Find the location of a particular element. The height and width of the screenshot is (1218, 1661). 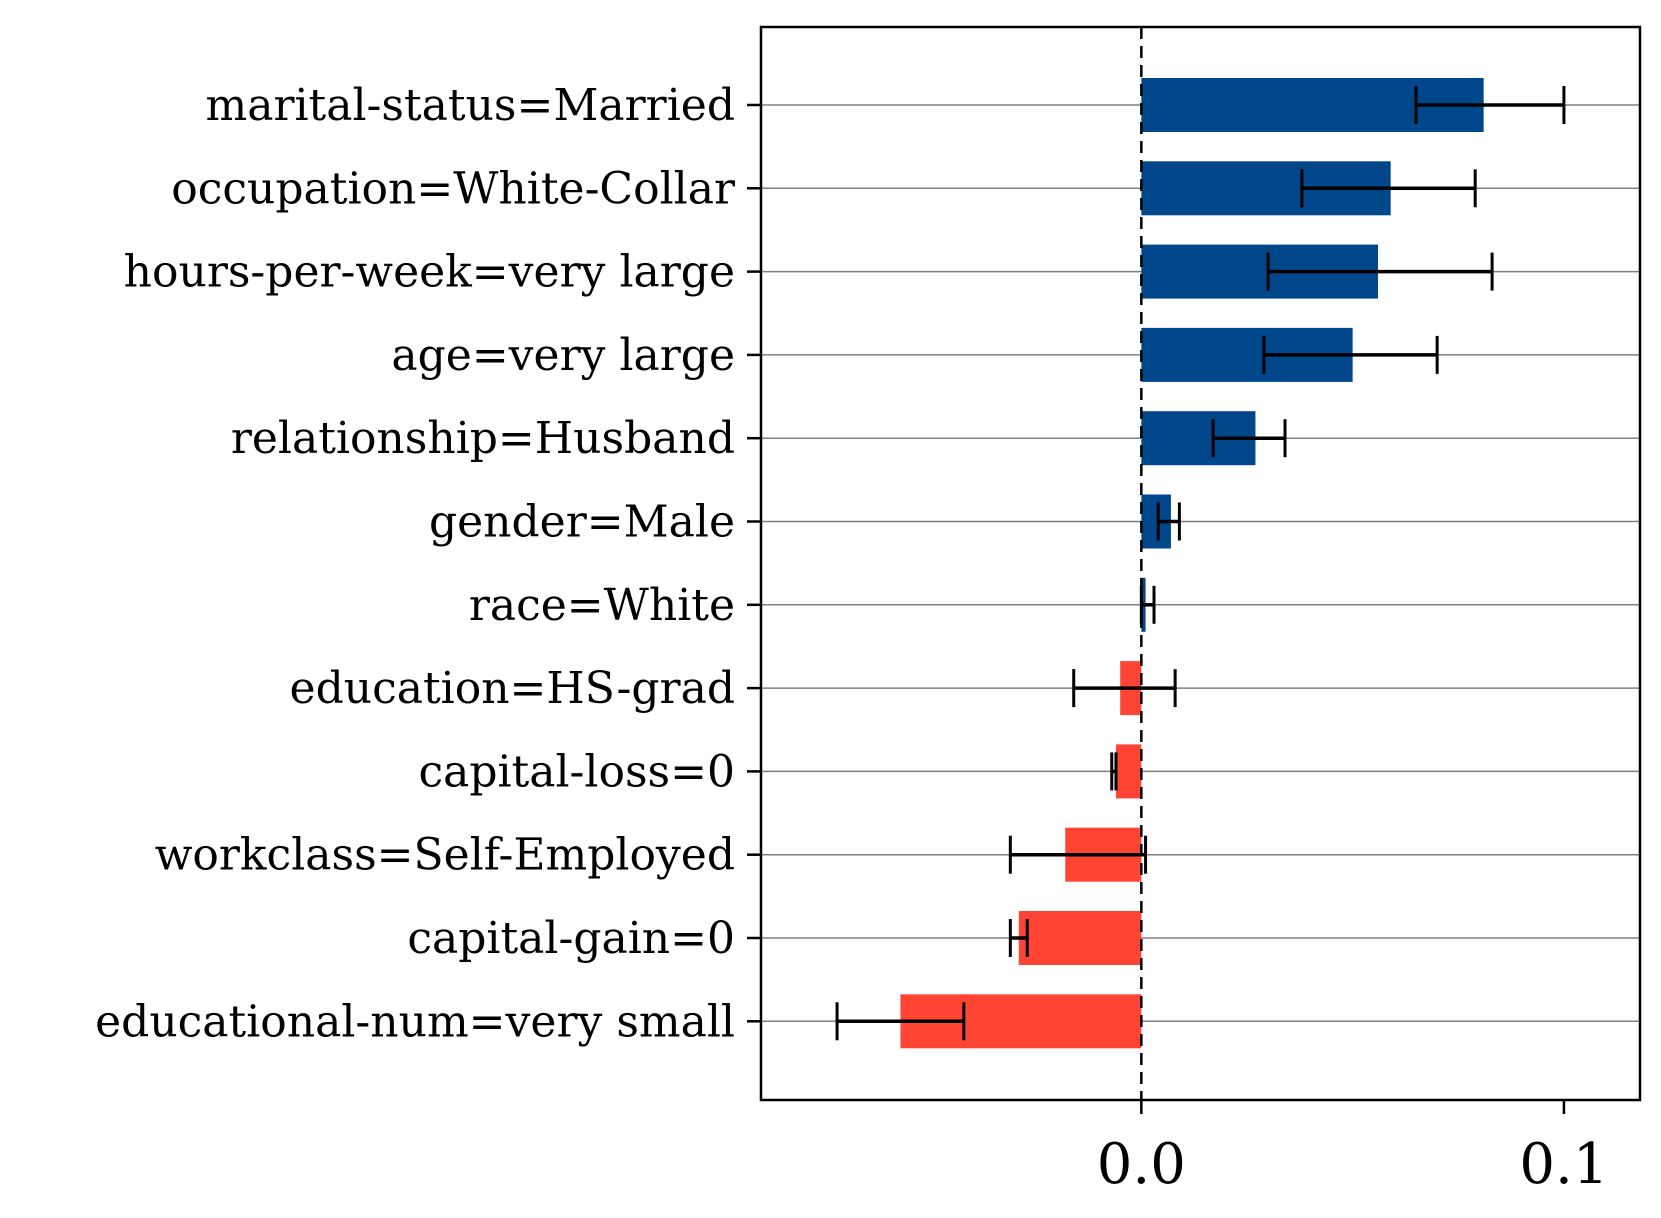

y-axis-label: hours-per-week=very large is located at coordinates (429, 272).